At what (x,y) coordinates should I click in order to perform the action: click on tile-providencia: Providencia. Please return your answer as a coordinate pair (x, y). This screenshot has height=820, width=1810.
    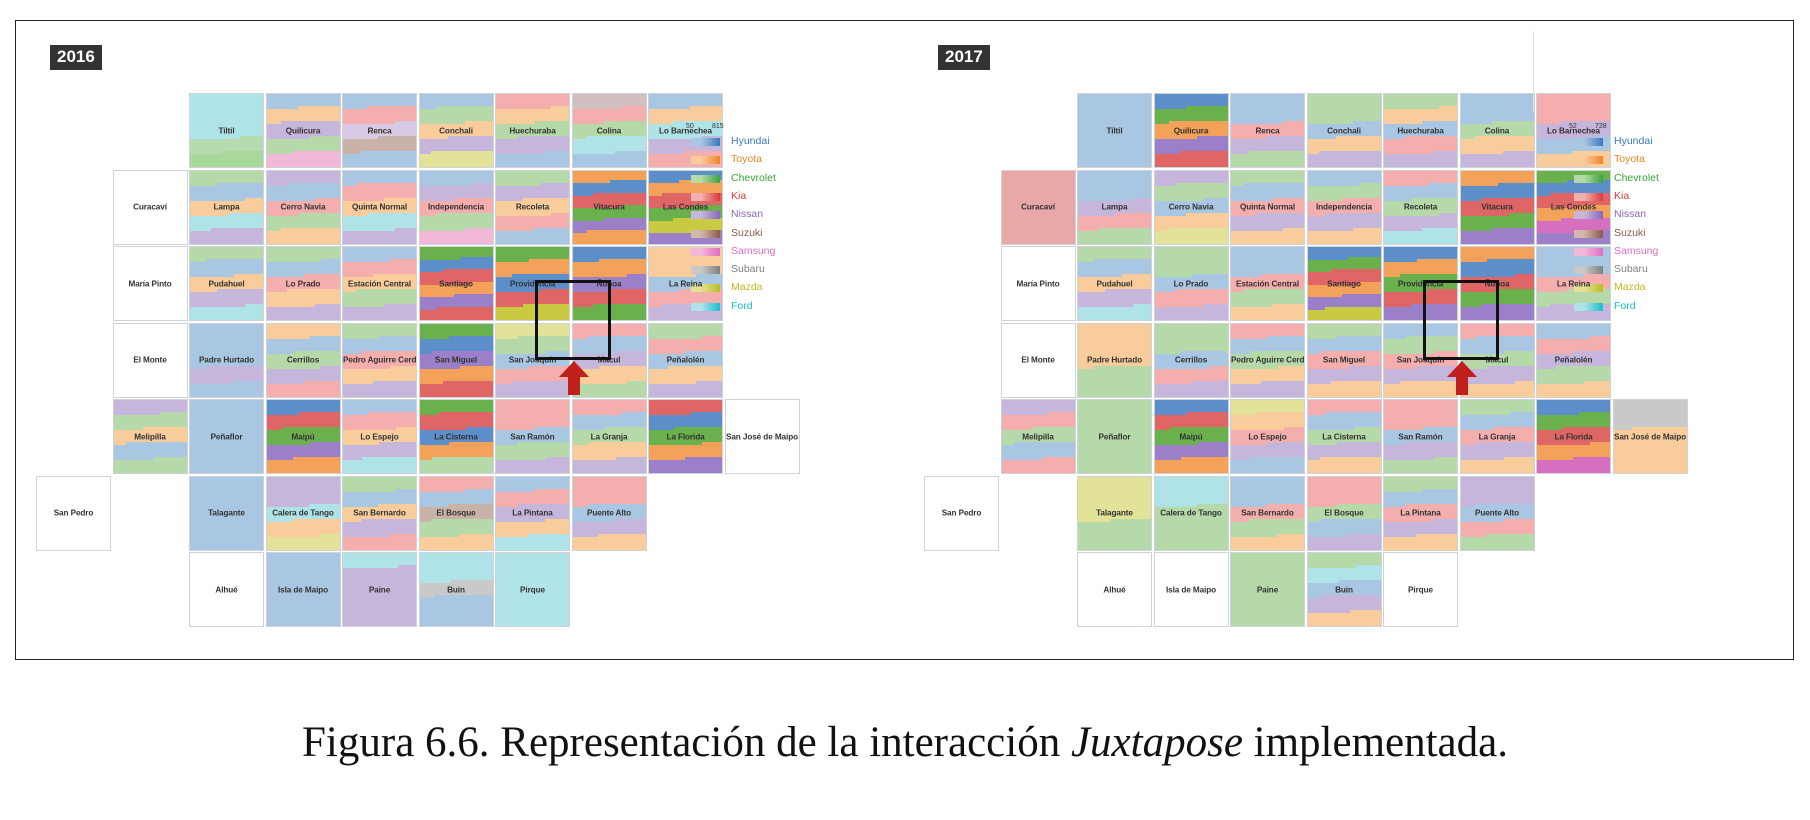
    Looking at the image, I should click on (1420, 283).